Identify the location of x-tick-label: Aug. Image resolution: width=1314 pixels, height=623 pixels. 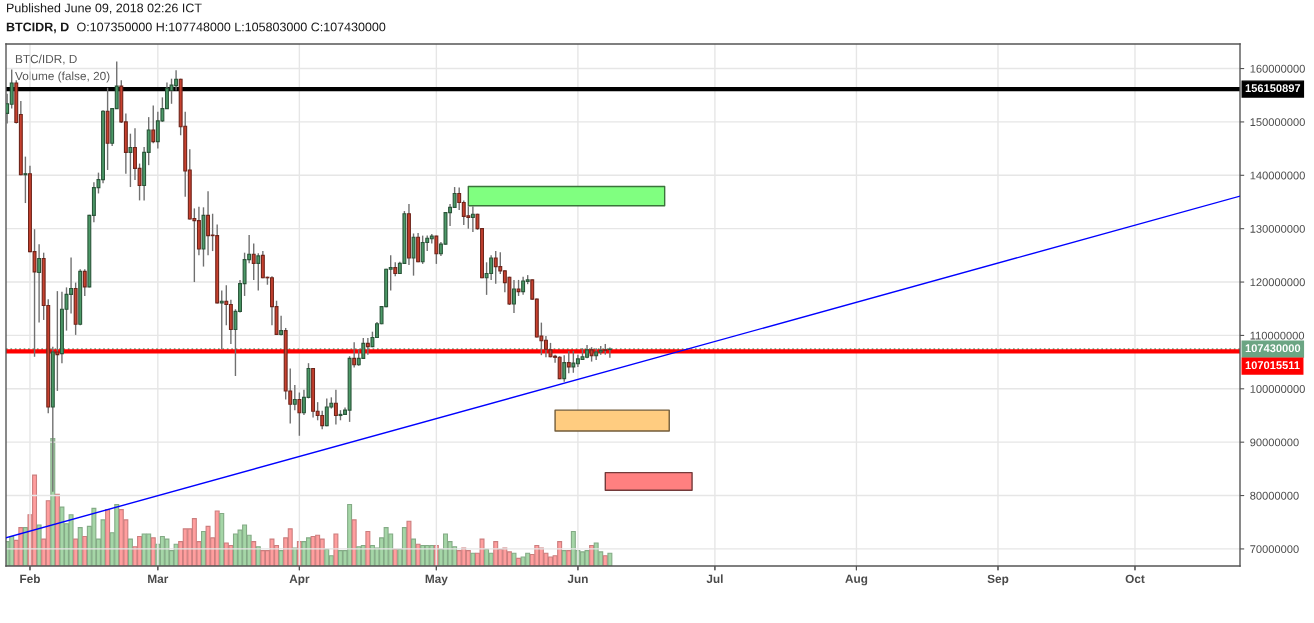
(856, 580).